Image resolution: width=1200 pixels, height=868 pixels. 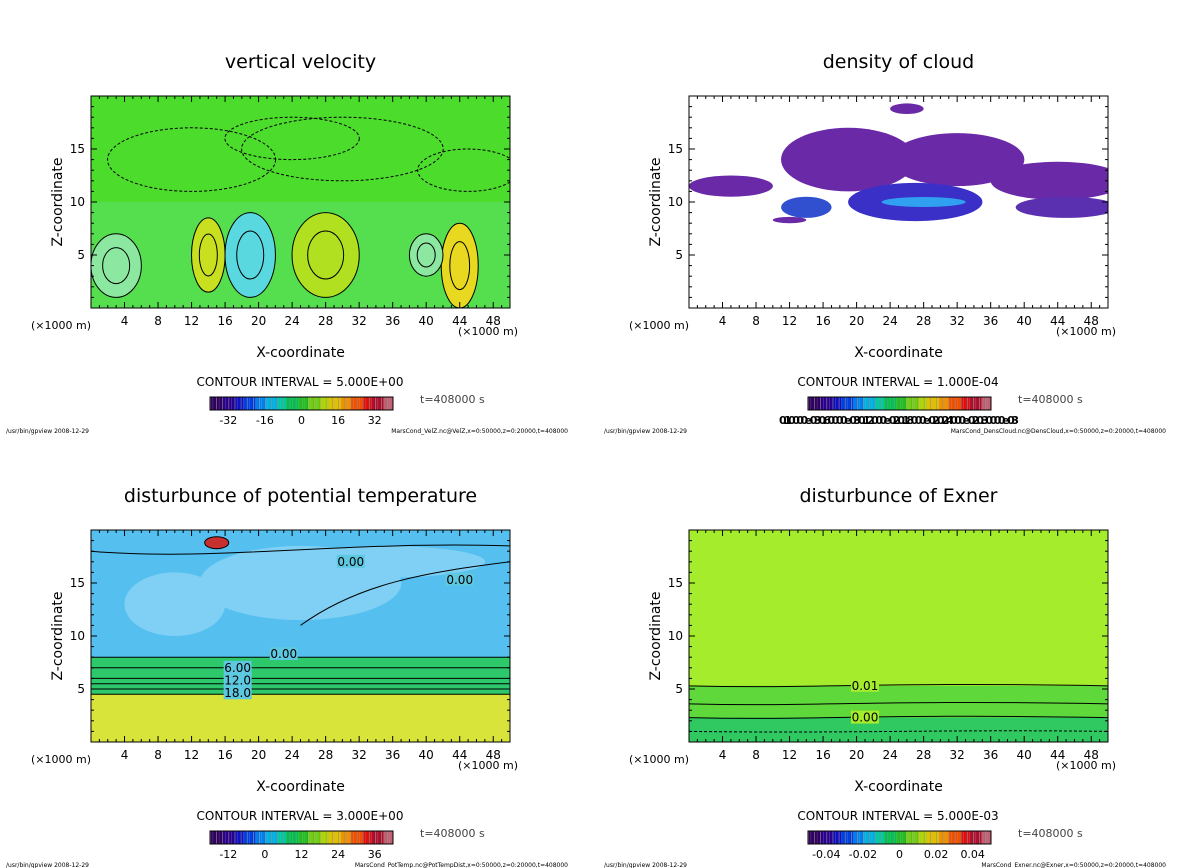 I want to click on x-tick-label: 40, so click(x=1024, y=321).